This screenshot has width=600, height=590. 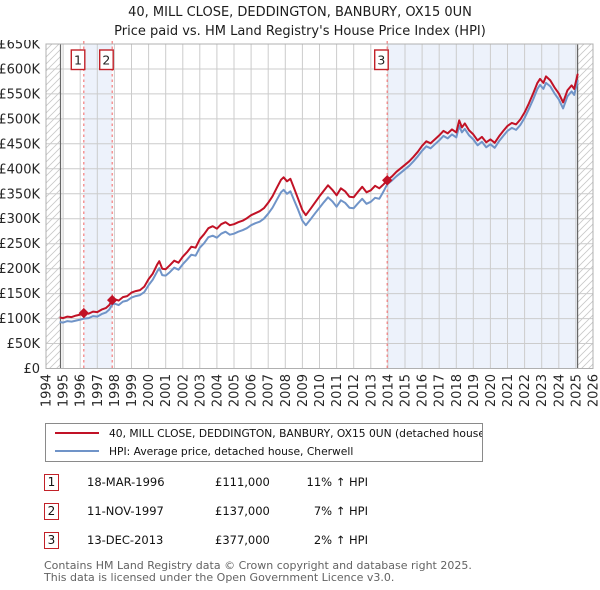 What do you see at coordinates (559, 390) in the screenshot?
I see `svg-text: 2024` at bounding box center [559, 390].